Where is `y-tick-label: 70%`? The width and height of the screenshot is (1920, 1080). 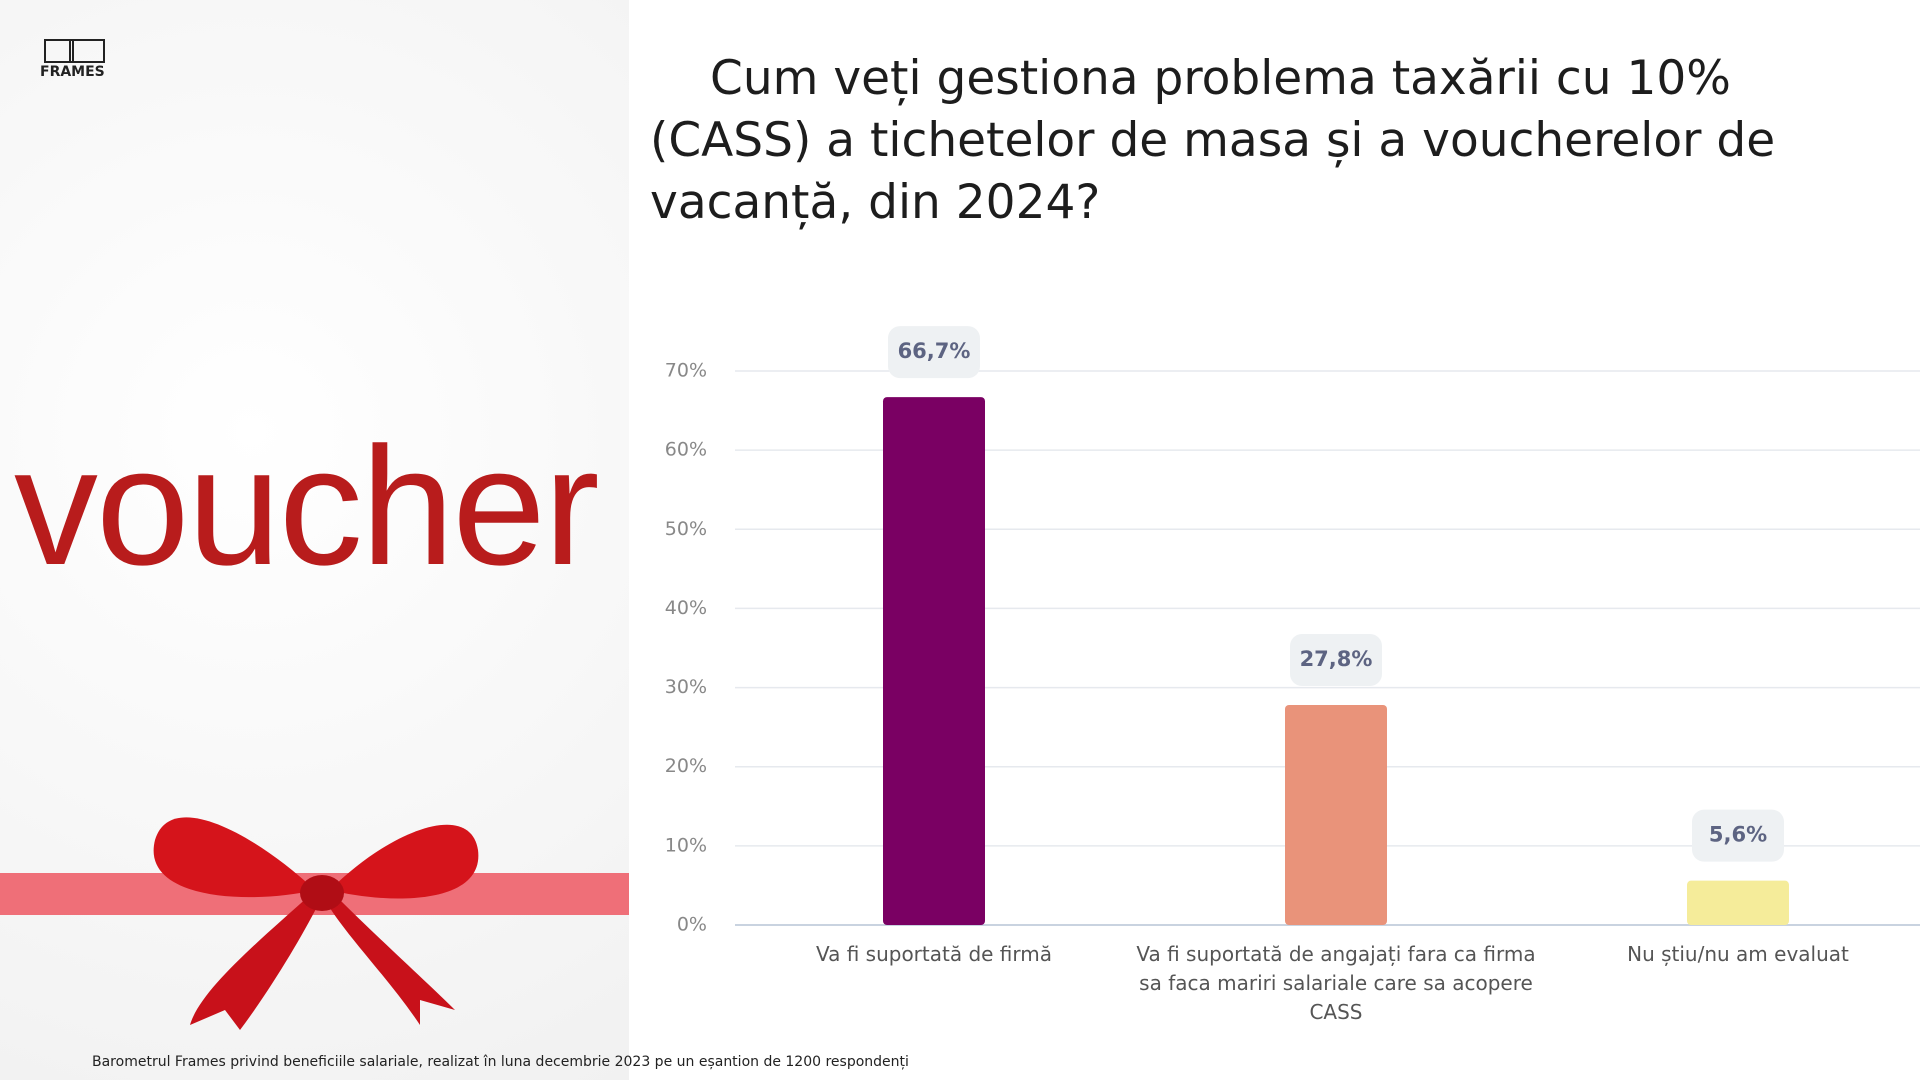 y-tick-label: 70% is located at coordinates (686, 371).